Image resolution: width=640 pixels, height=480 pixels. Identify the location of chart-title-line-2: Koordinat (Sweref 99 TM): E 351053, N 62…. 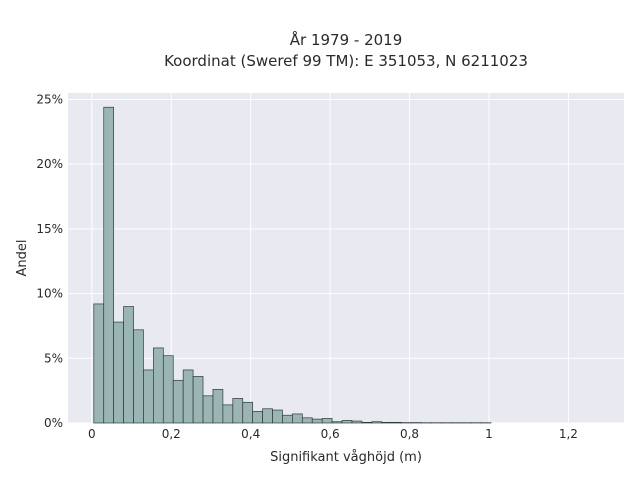
(346, 61).